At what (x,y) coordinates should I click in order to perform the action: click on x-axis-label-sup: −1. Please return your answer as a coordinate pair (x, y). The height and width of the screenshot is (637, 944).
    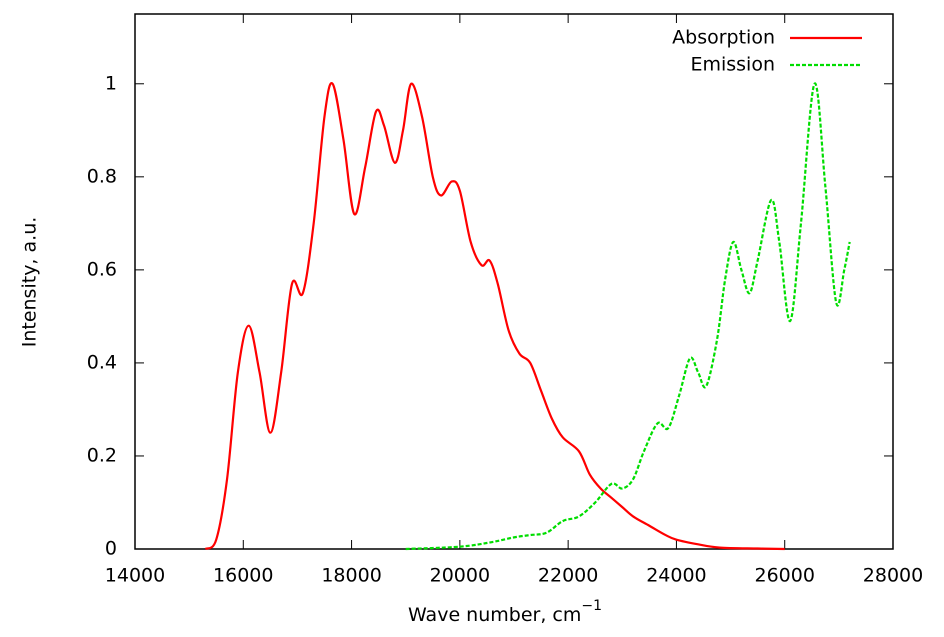
    Looking at the image, I should click on (591, 606).